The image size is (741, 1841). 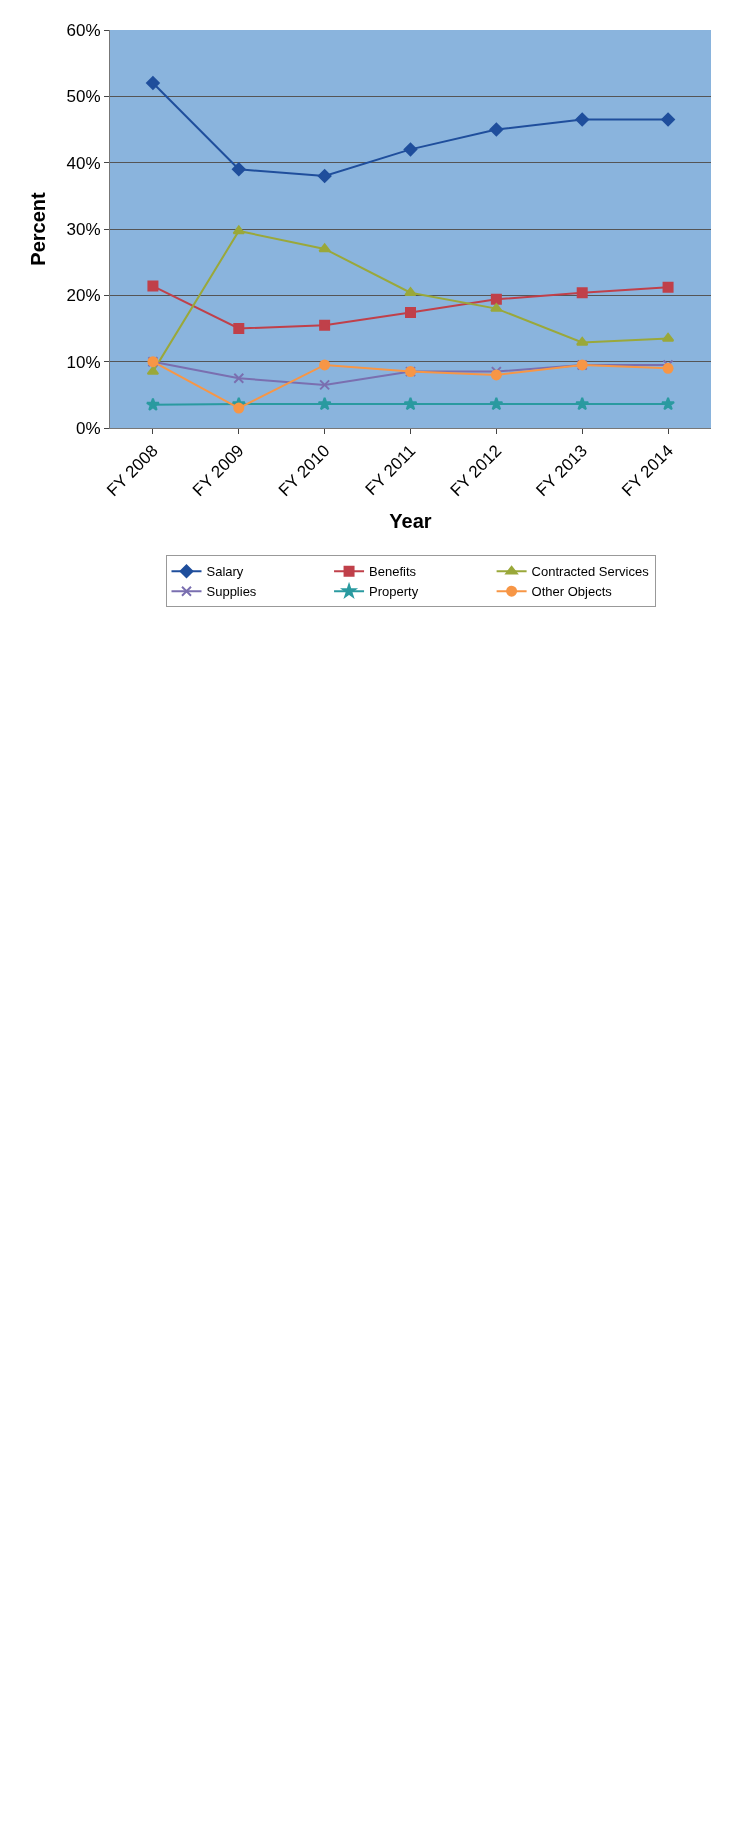 I want to click on legend-label: Contracted Services, so click(x=590, y=572).